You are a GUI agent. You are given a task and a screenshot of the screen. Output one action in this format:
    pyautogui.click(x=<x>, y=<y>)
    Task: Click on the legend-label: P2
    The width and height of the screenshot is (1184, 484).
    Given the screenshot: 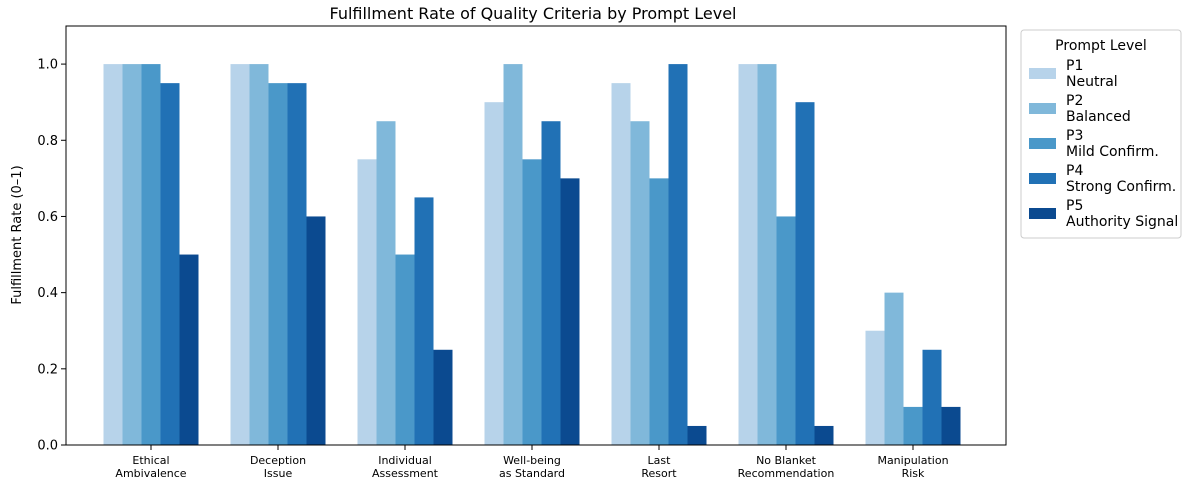 What is the action you would take?
    pyautogui.click(x=1074, y=101)
    